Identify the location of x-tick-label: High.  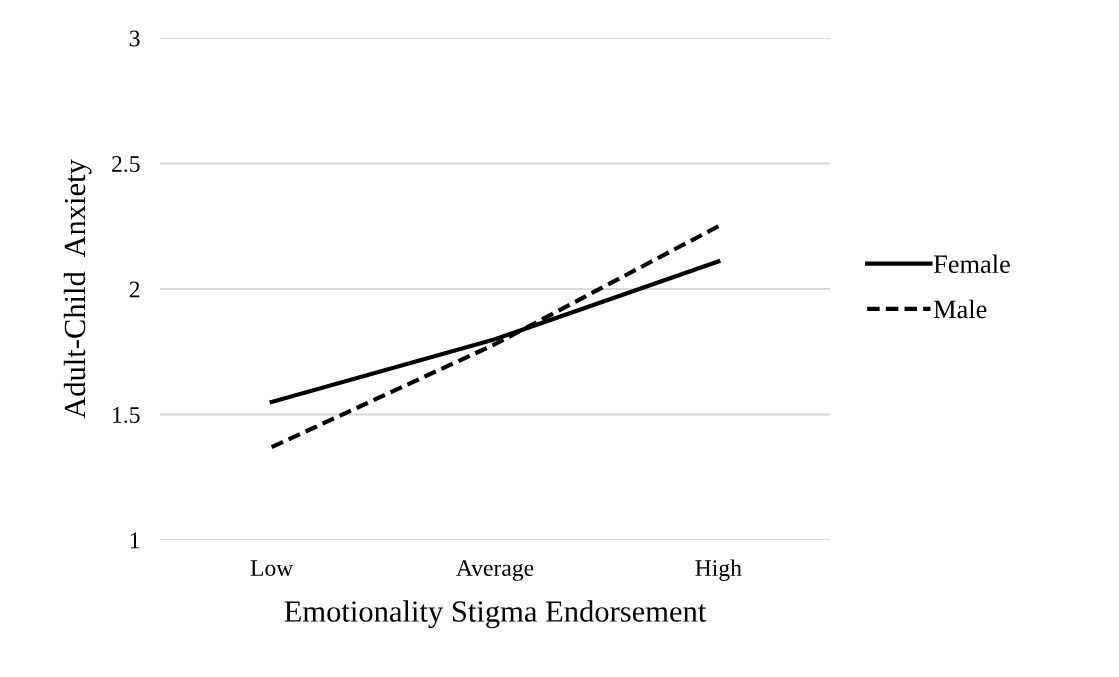
(718, 570).